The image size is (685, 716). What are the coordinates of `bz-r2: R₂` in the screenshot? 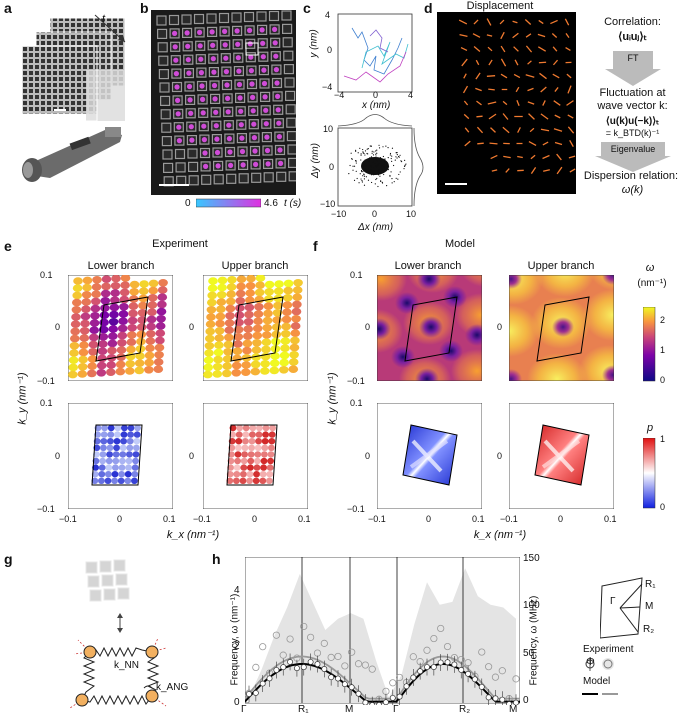 It's located at (649, 629).